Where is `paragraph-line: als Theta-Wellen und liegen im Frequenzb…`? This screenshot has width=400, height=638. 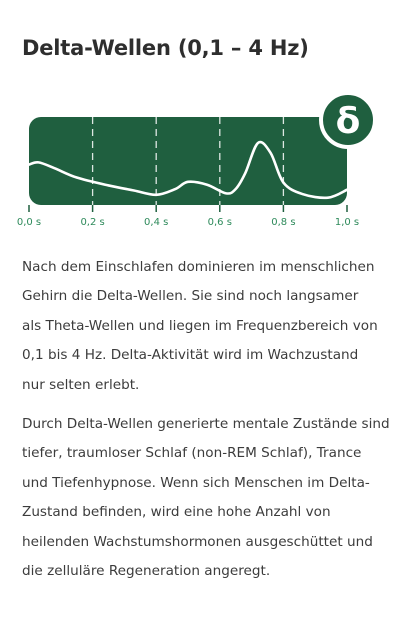
paragraph-line: als Theta-Wellen und liegen im Frequenzb… is located at coordinates (200, 325).